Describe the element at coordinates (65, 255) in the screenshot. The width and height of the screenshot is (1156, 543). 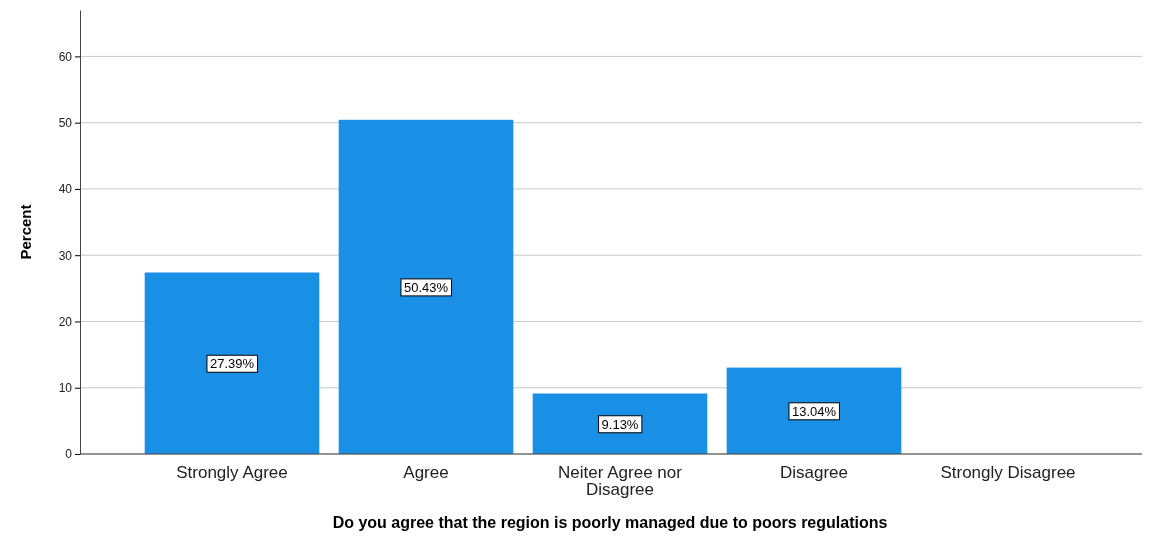
I see `y-tick-label: 30` at that location.